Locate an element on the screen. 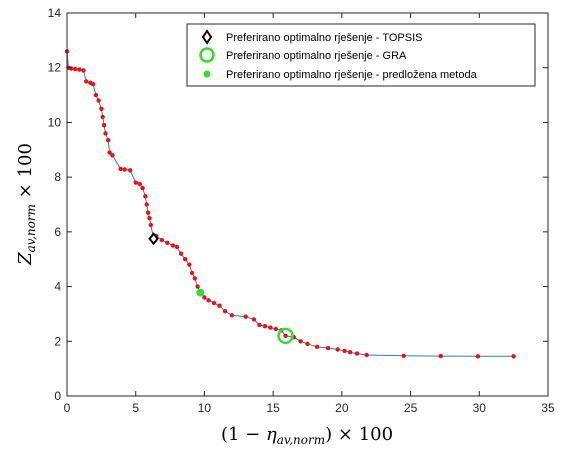 Image resolution: width=568 pixels, height=450 pixels. y-tick-label-4: 8 is located at coordinates (57, 177).